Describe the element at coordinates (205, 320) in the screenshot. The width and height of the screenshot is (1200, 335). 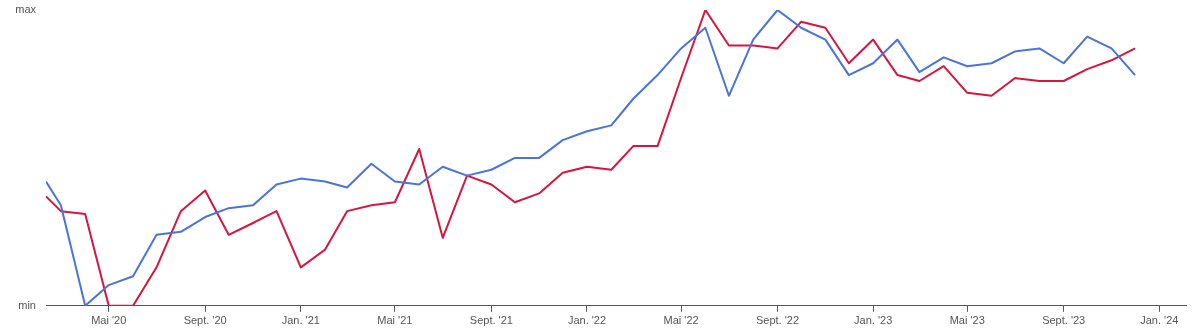
I see `x-tick-label: Sept. '20` at that location.